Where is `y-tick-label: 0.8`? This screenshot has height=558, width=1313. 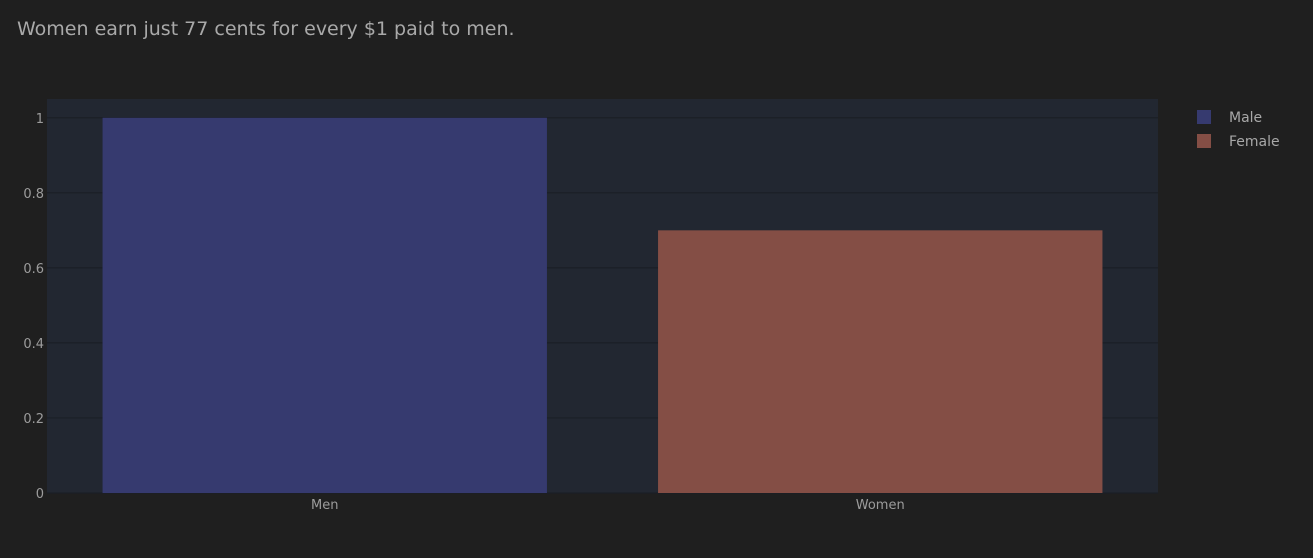 y-tick-label: 0.8 is located at coordinates (33, 194).